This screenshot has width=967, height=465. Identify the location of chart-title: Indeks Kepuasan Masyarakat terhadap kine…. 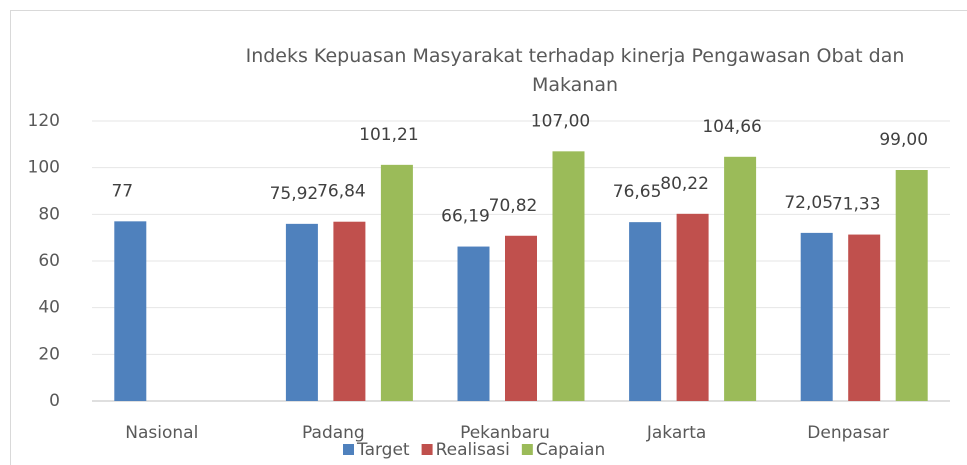
(575, 70).